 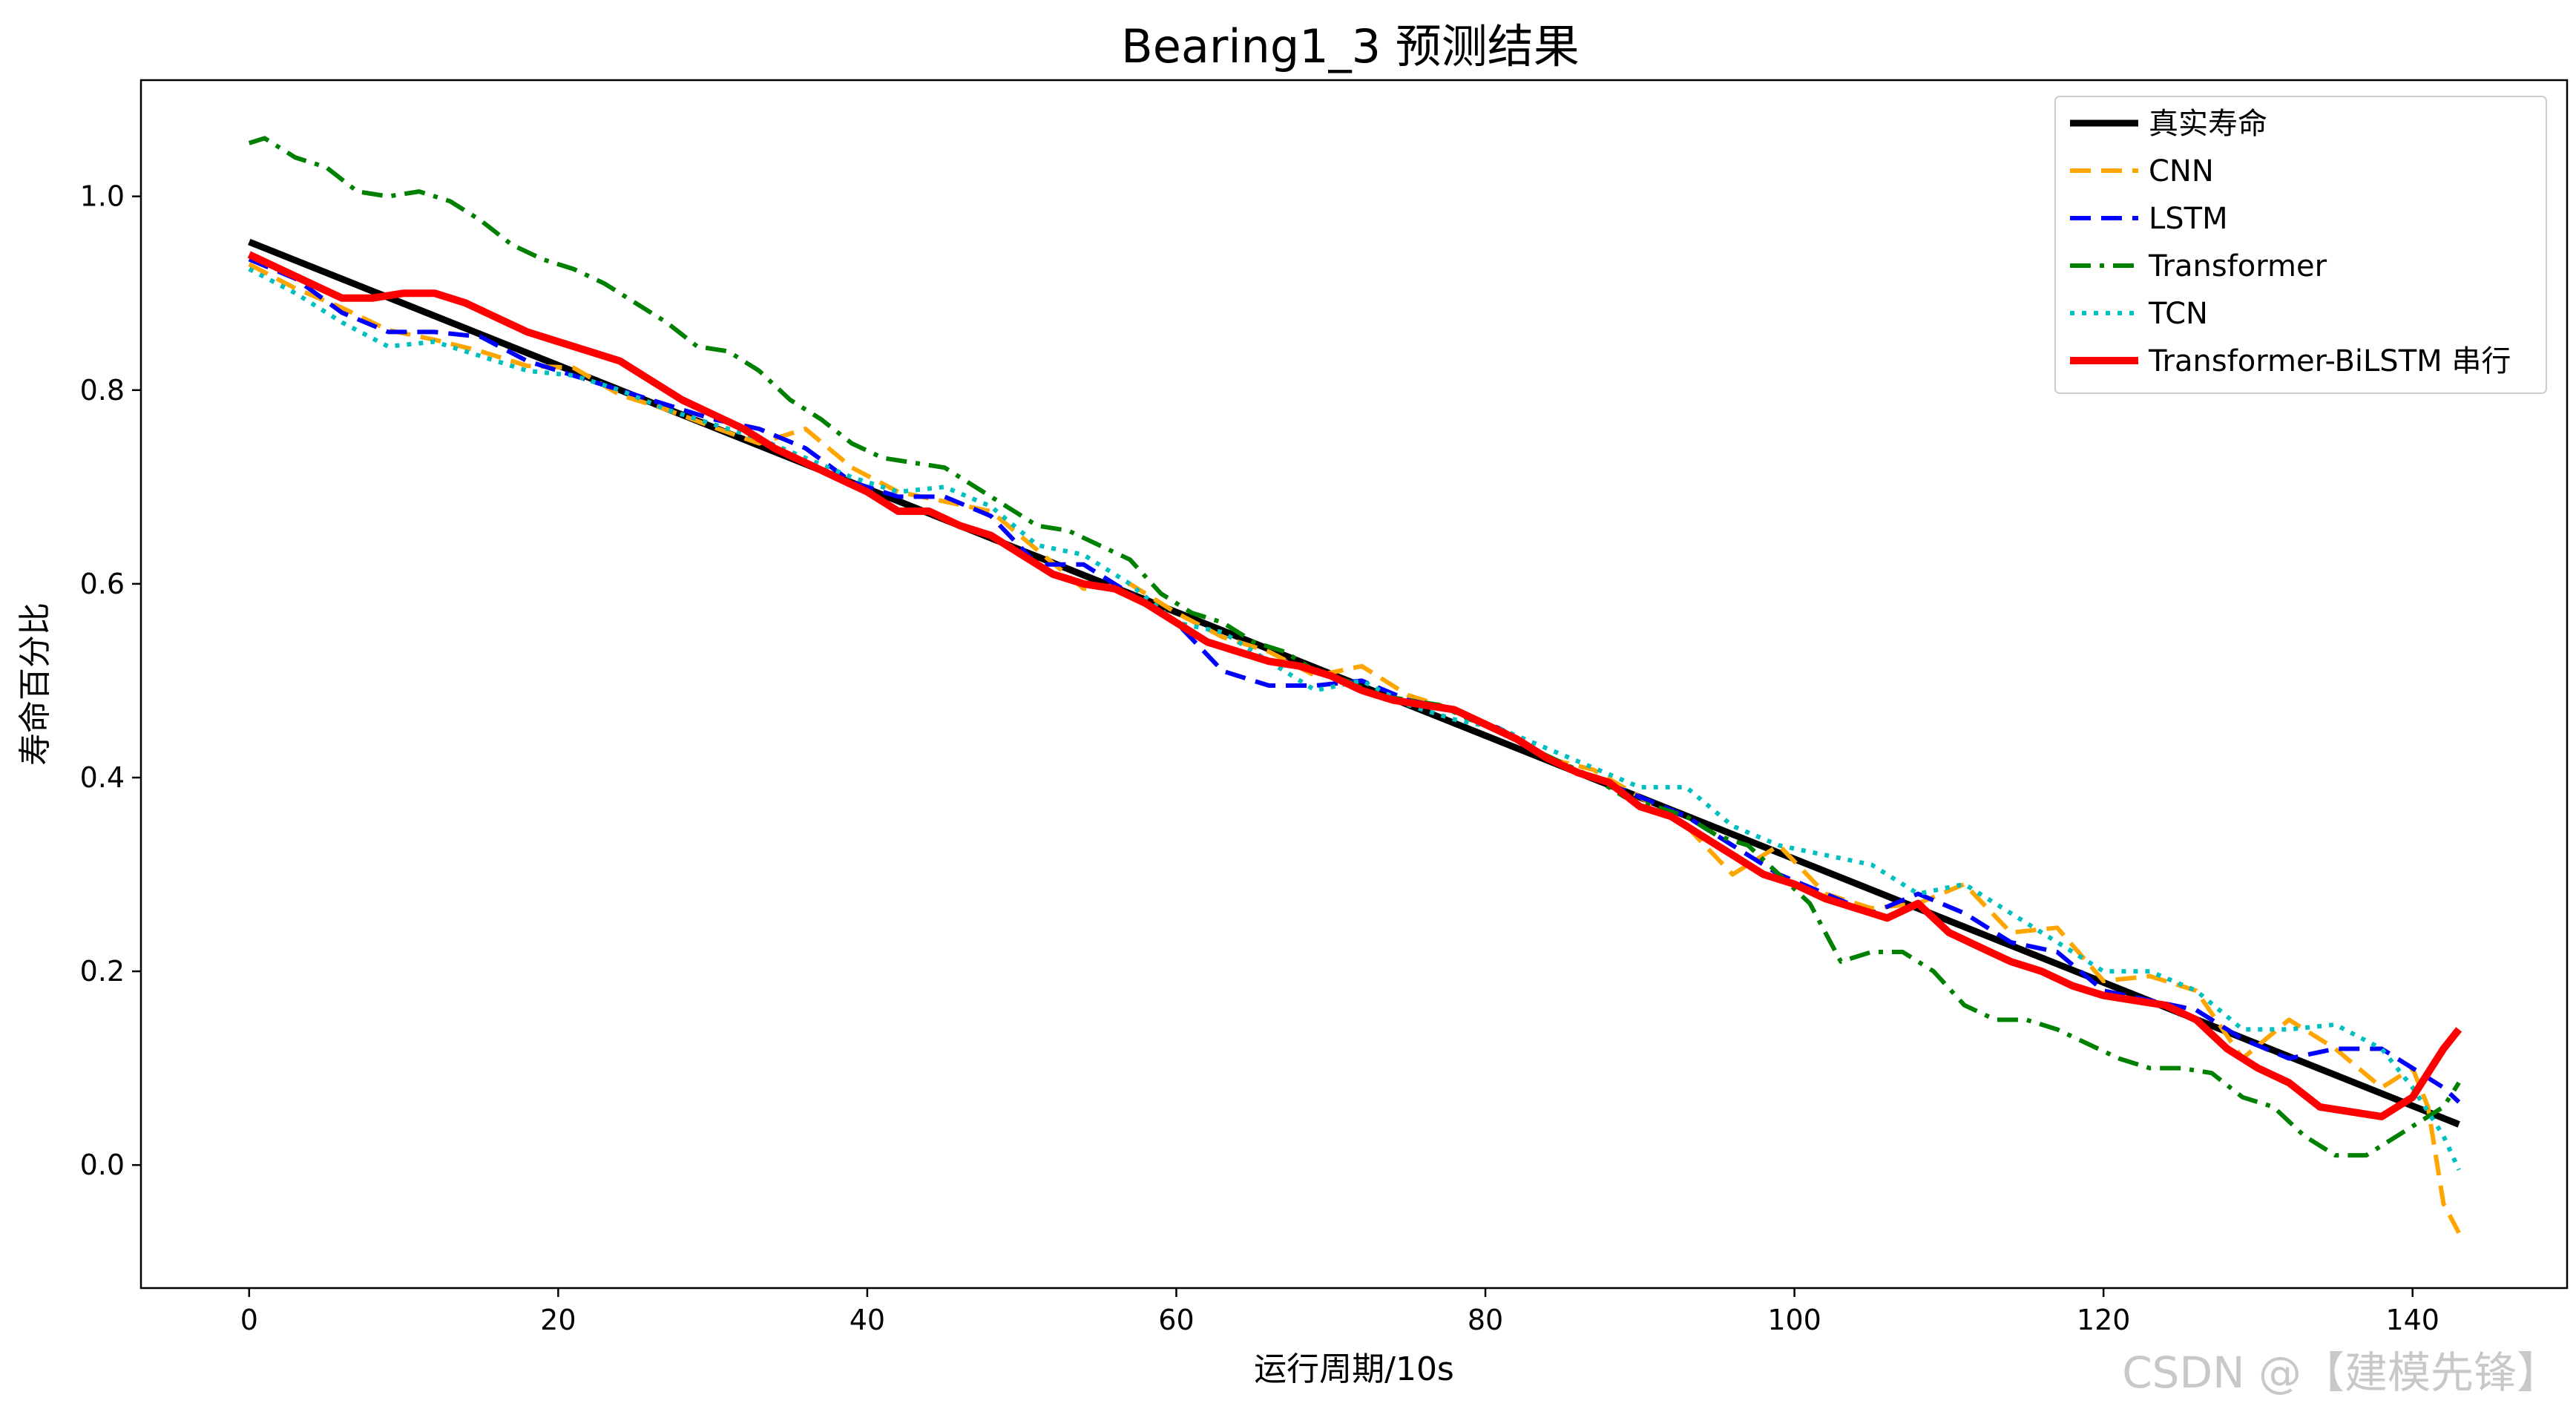 I want to click on legend-box, so click(x=2300, y=245).